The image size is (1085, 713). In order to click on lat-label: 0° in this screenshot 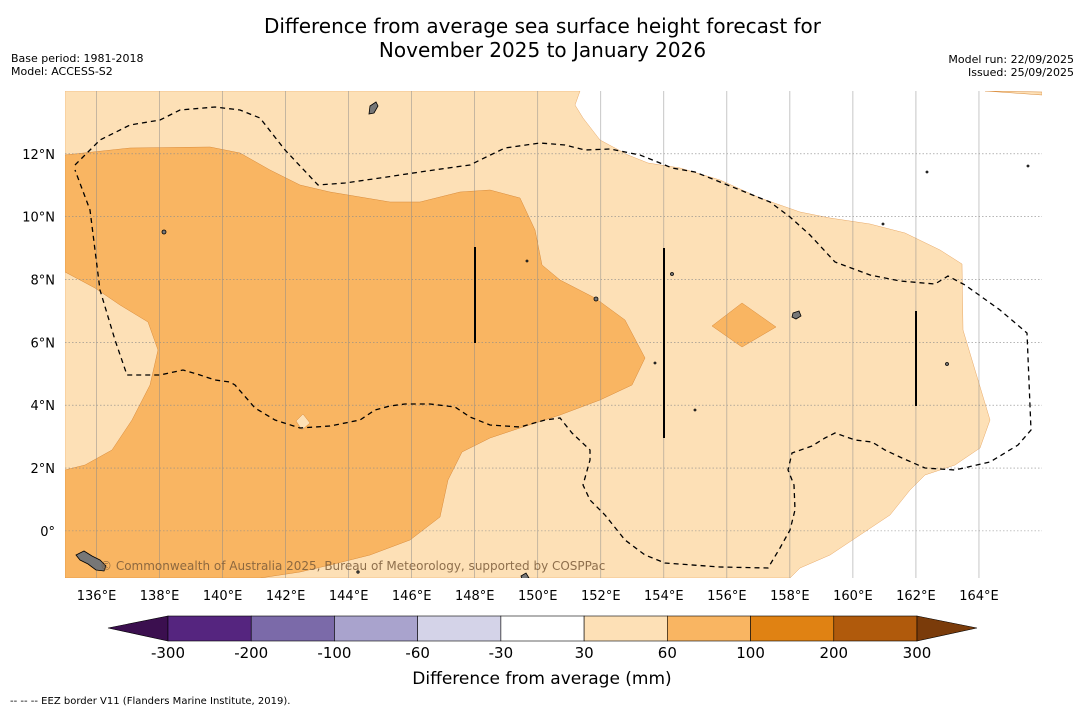, I will do `click(47, 532)`.